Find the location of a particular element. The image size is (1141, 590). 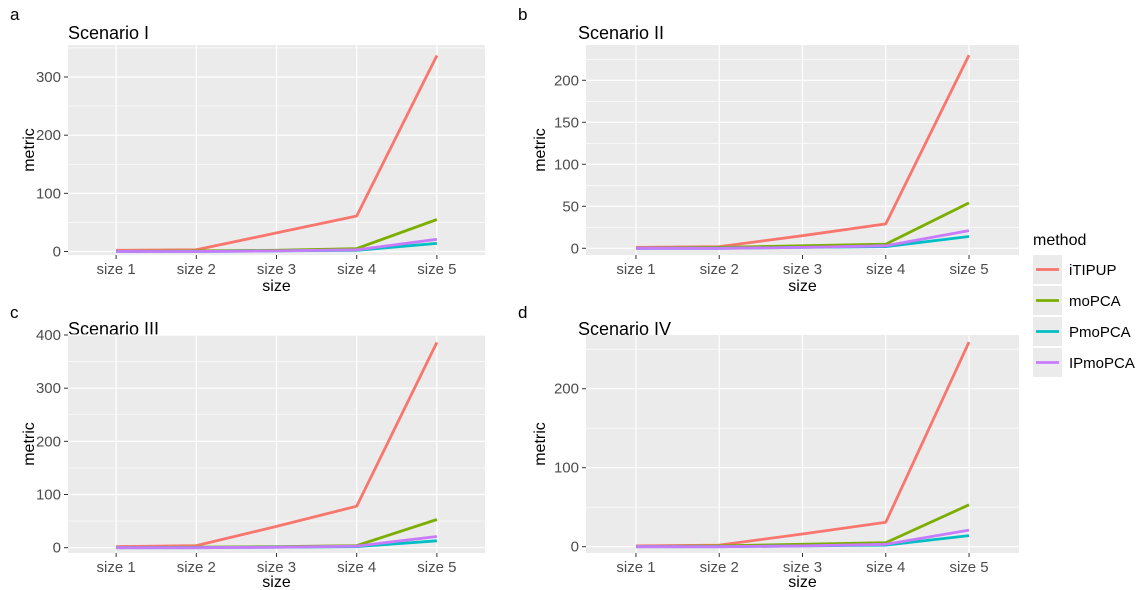

panel-title: Scenario IV is located at coordinates (624, 329).